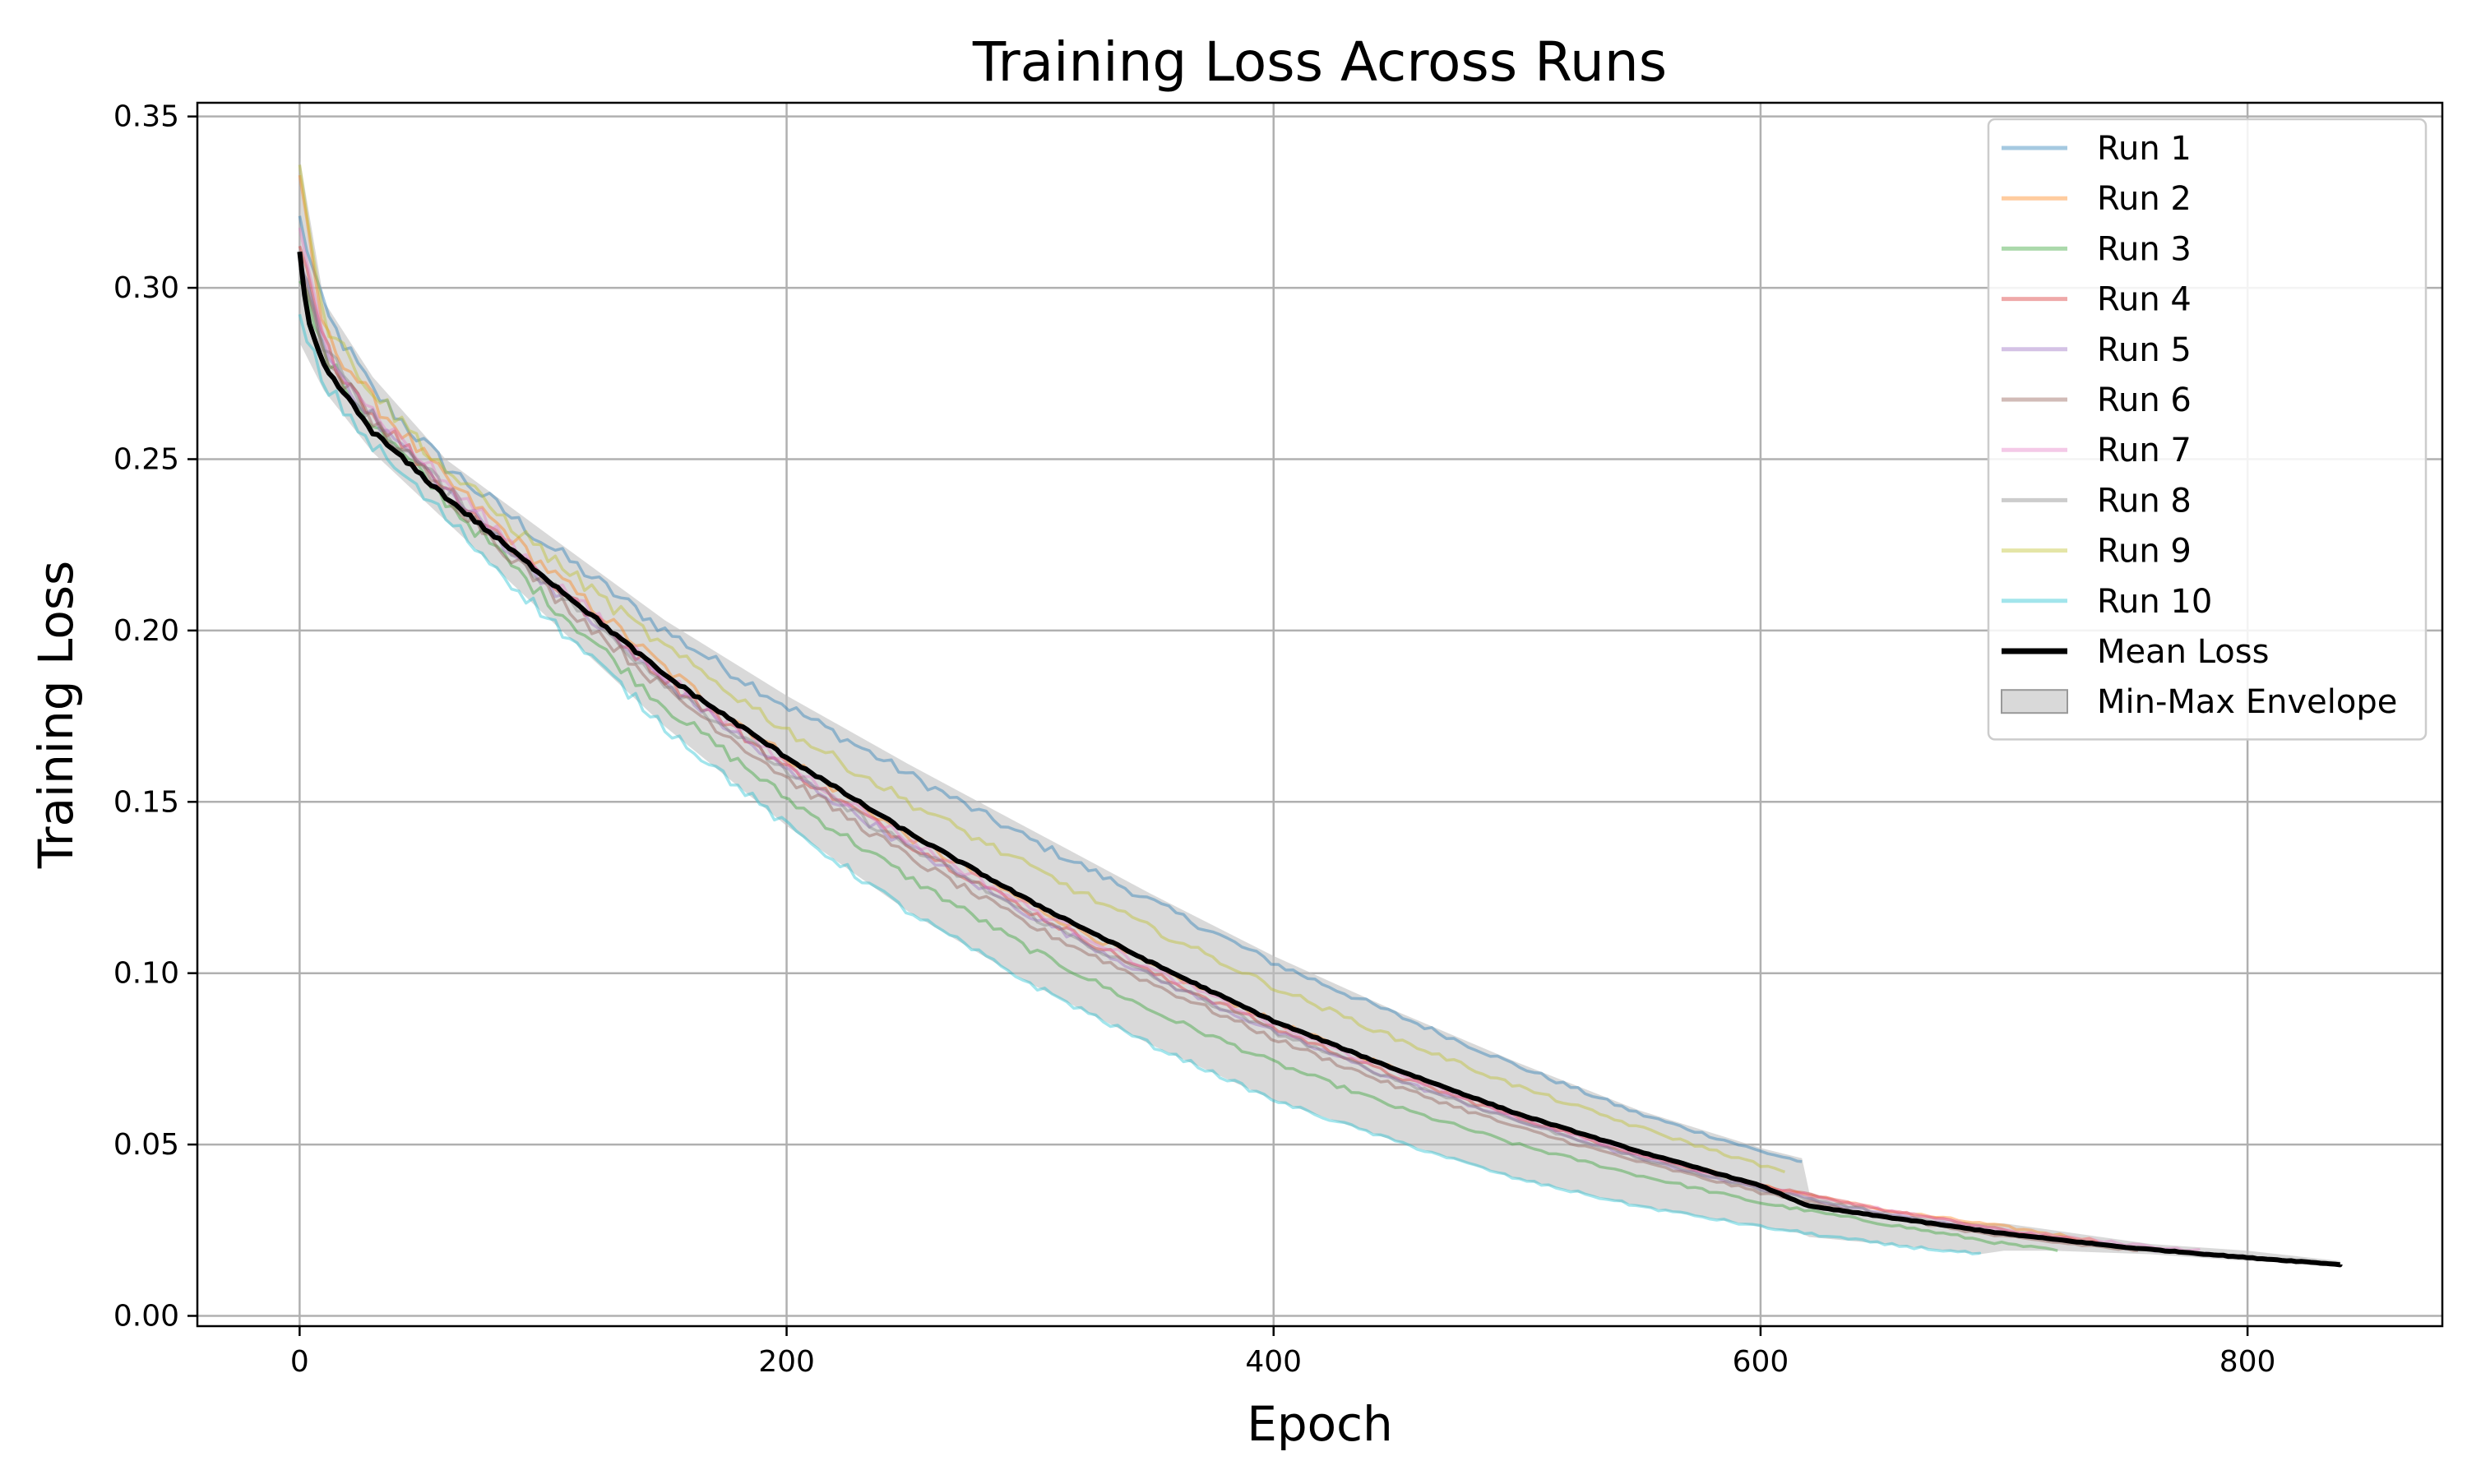  Describe the element at coordinates (2144, 300) in the screenshot. I see `legend-label: Run 4` at that location.